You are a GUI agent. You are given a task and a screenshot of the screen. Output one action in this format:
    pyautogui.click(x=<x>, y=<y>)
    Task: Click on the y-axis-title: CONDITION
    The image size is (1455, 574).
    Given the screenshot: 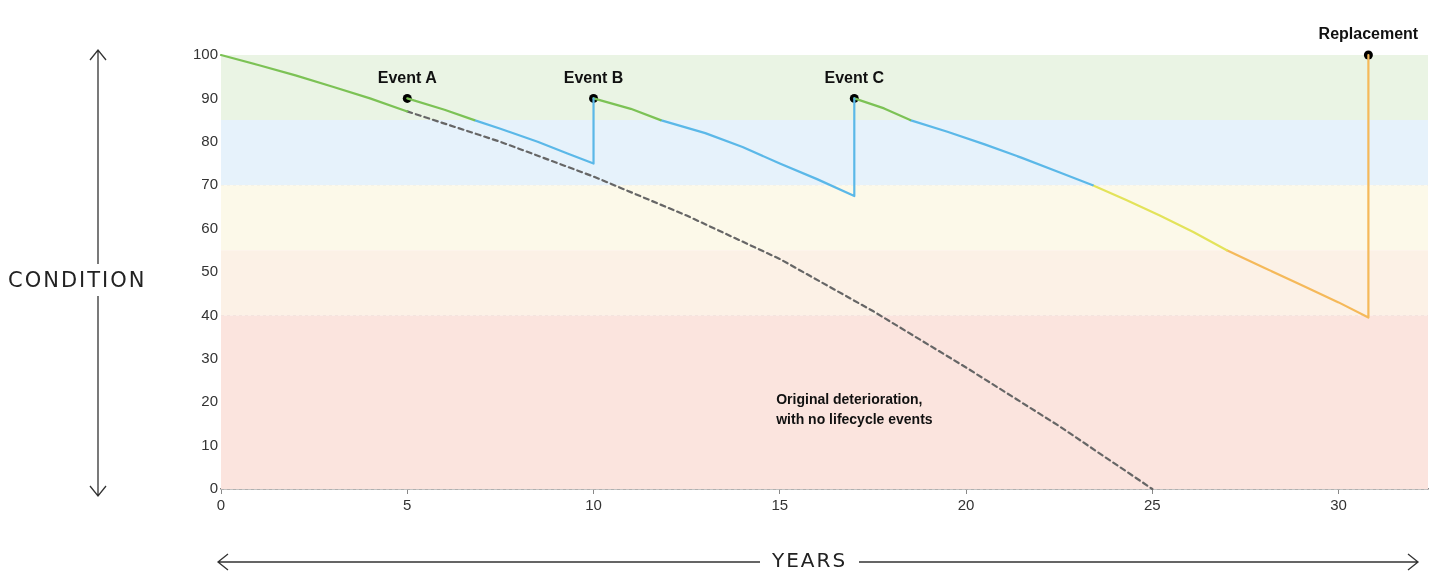 What is the action you would take?
    pyautogui.click(x=77, y=280)
    